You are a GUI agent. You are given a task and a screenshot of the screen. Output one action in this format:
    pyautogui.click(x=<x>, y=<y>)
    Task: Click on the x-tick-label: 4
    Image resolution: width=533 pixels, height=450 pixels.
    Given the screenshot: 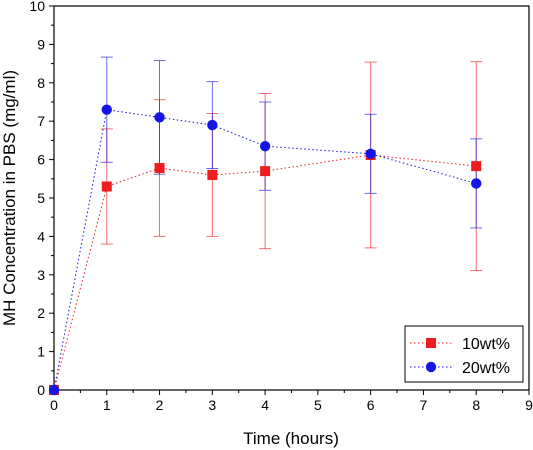 What is the action you would take?
    pyautogui.click(x=265, y=405)
    